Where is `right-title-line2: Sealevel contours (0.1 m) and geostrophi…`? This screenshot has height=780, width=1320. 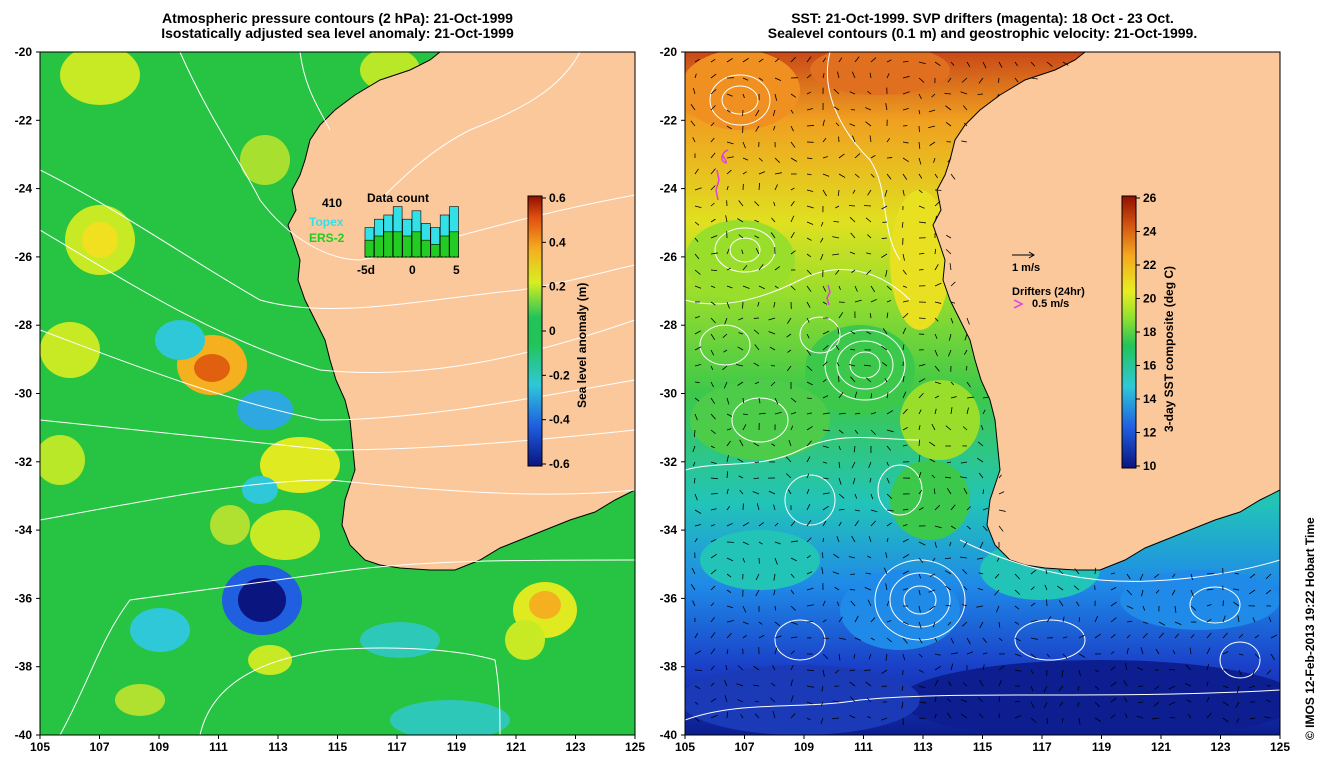 right-title-line2: Sealevel contours (0.1 m) and geostrophi… is located at coordinates (982, 33).